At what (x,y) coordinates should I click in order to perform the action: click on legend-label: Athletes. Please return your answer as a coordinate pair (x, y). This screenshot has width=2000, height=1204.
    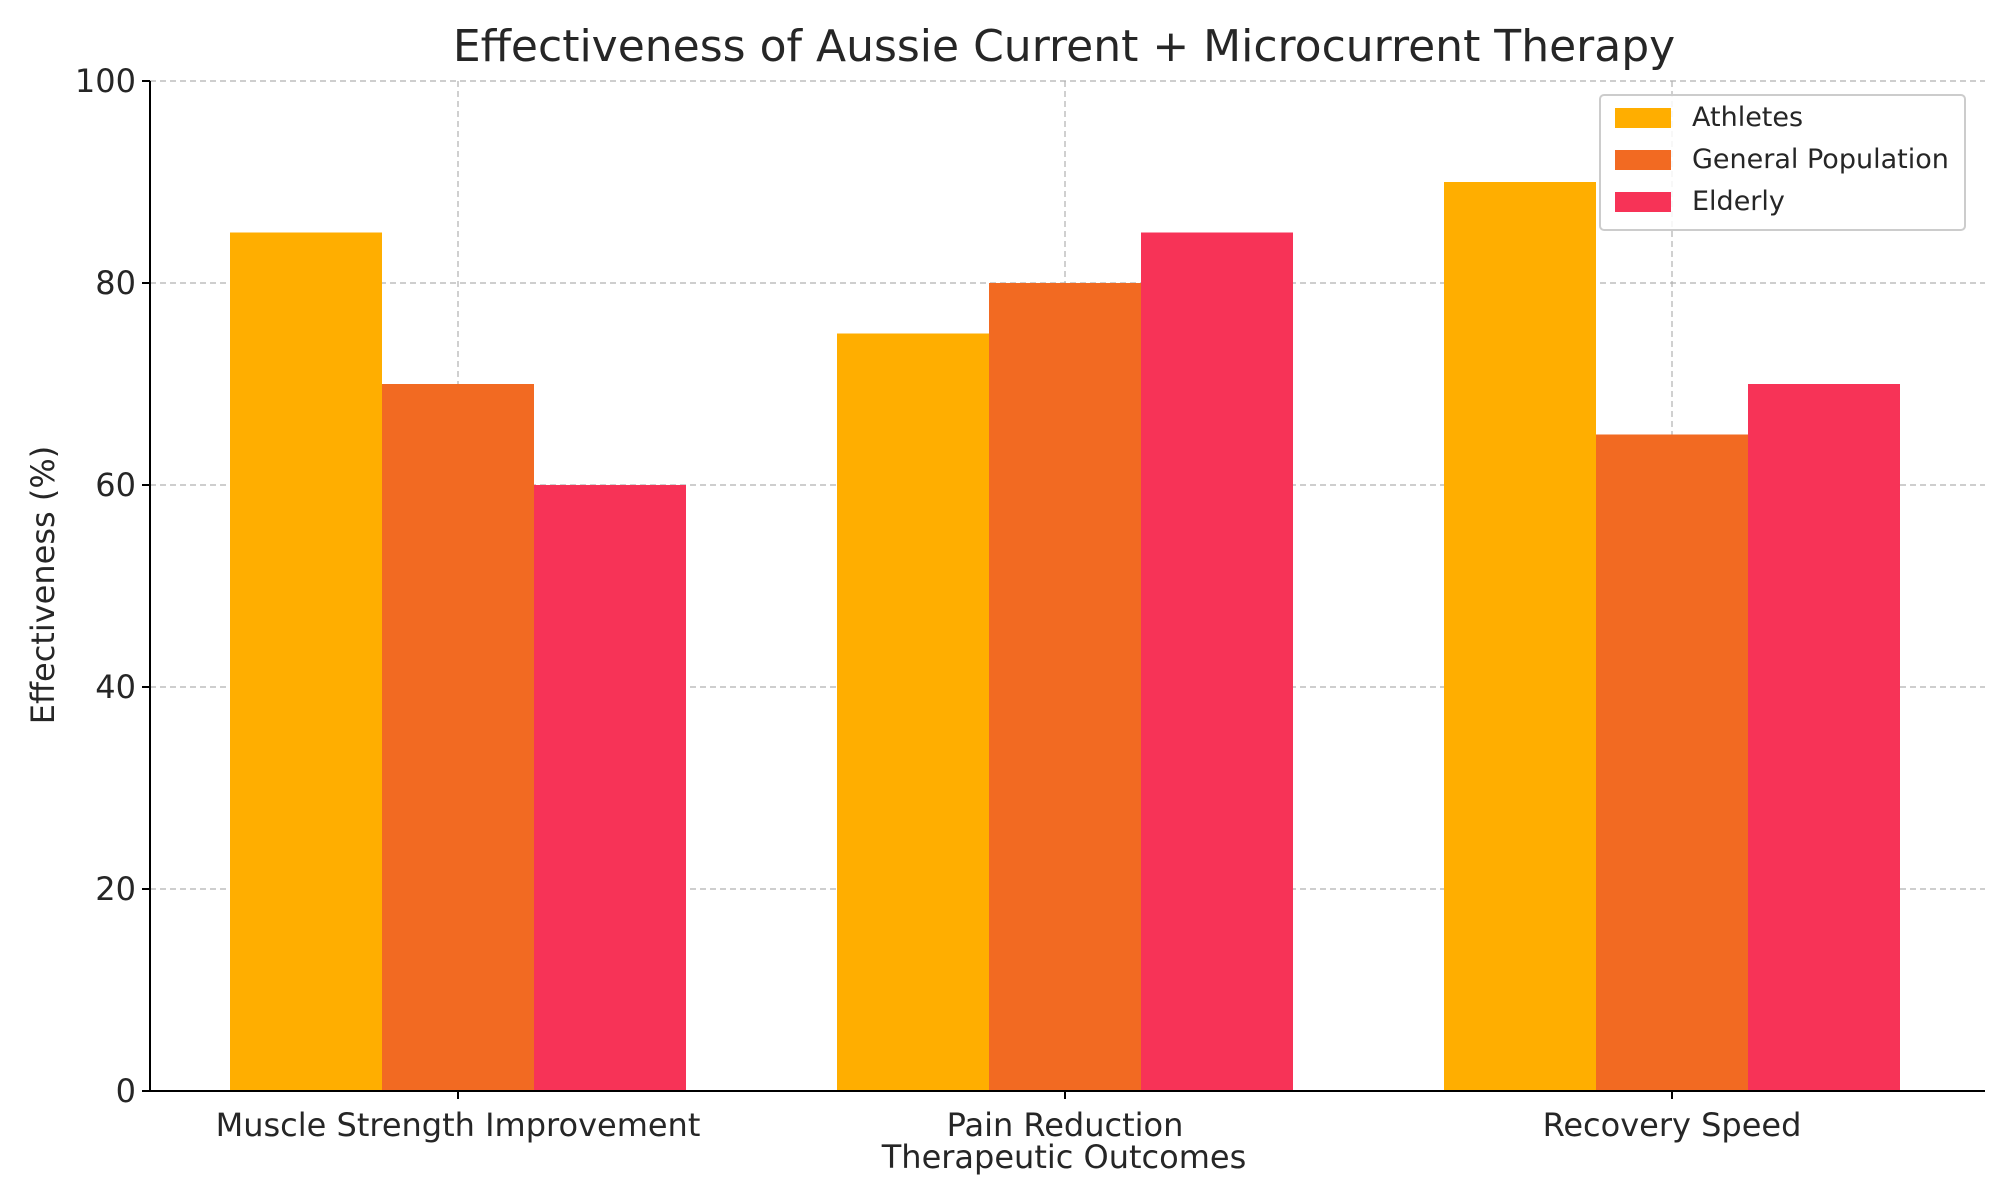
    Looking at the image, I should click on (1747, 117).